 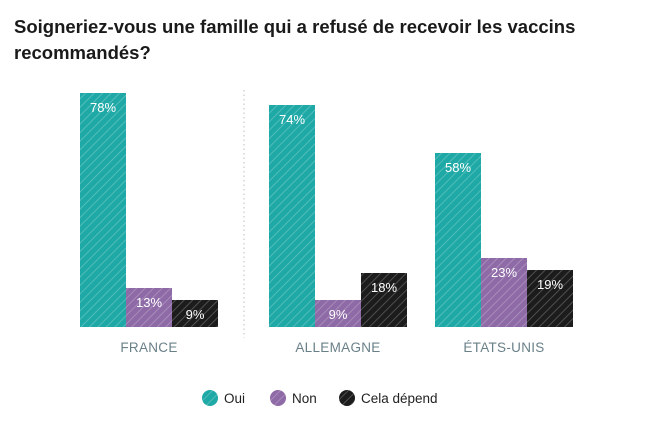 I want to click on bar-hatch-france-non, so click(x=149, y=307).